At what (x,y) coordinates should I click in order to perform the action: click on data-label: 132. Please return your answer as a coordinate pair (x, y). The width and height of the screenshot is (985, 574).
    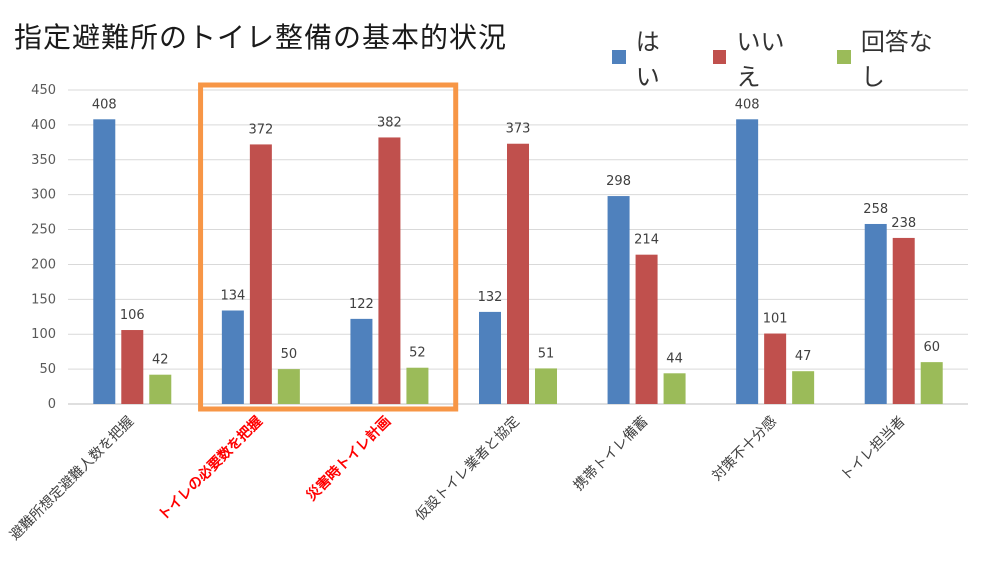
    Looking at the image, I should click on (490, 297).